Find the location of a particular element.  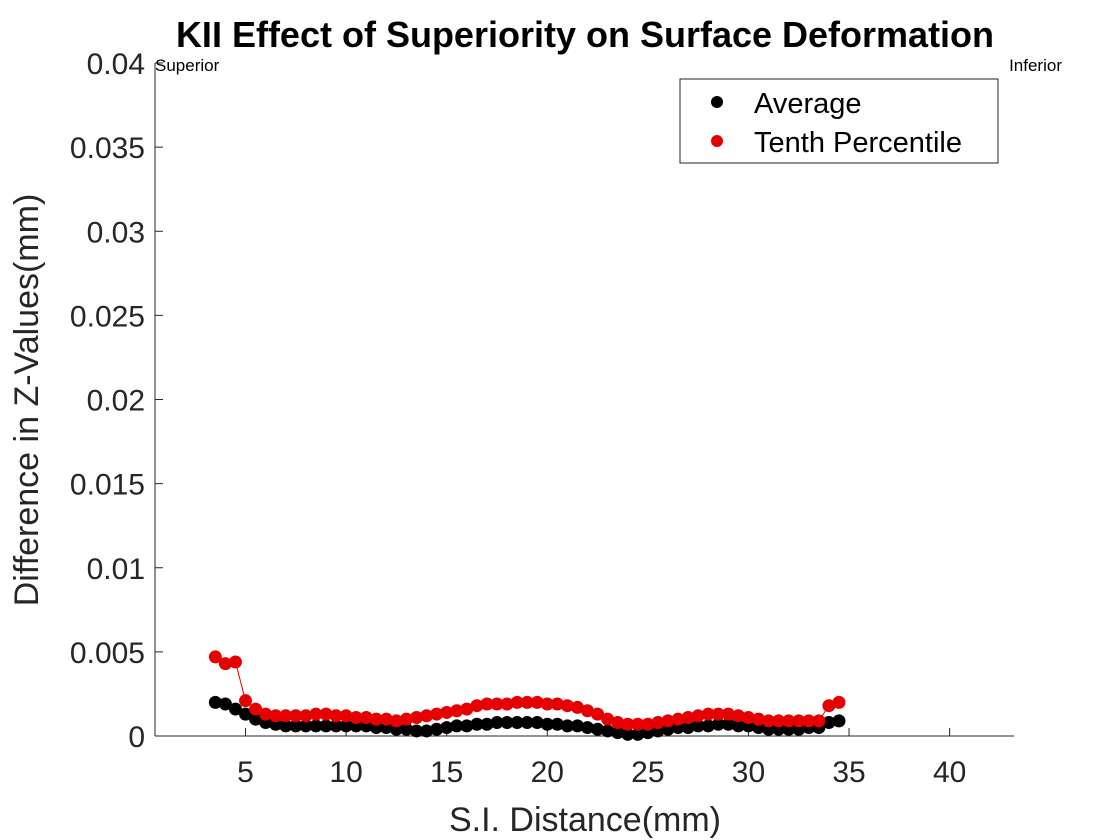

y-tick-label: 0.035 is located at coordinates (107, 148).